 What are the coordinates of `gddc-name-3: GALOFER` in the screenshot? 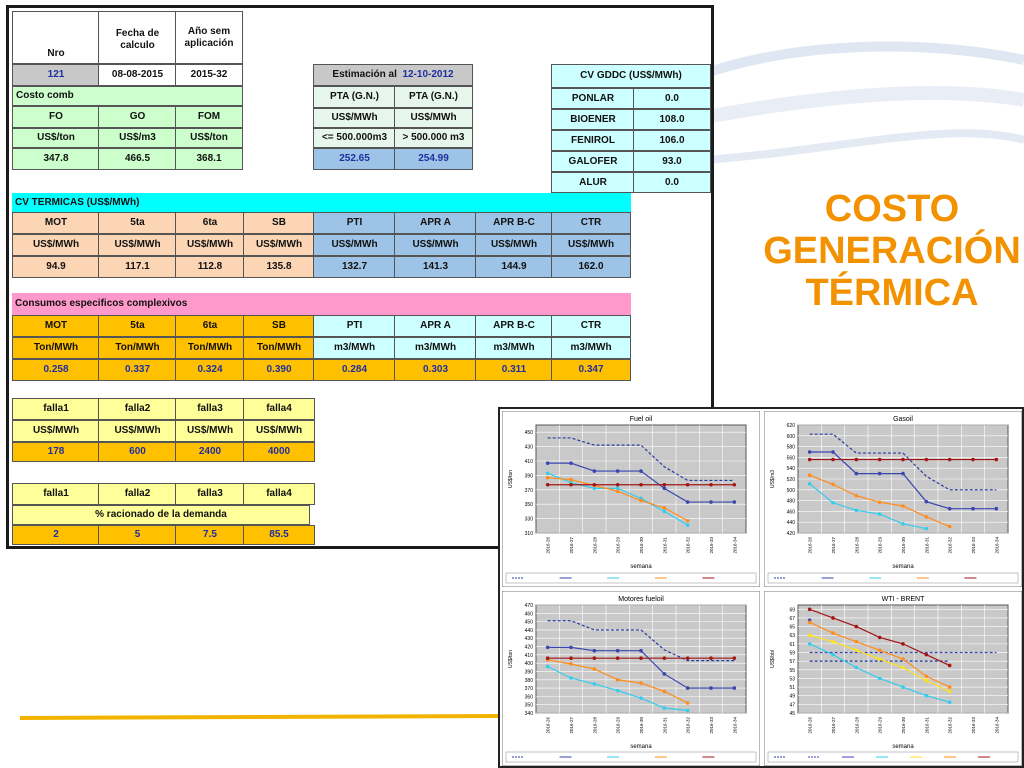 It's located at (593, 161).